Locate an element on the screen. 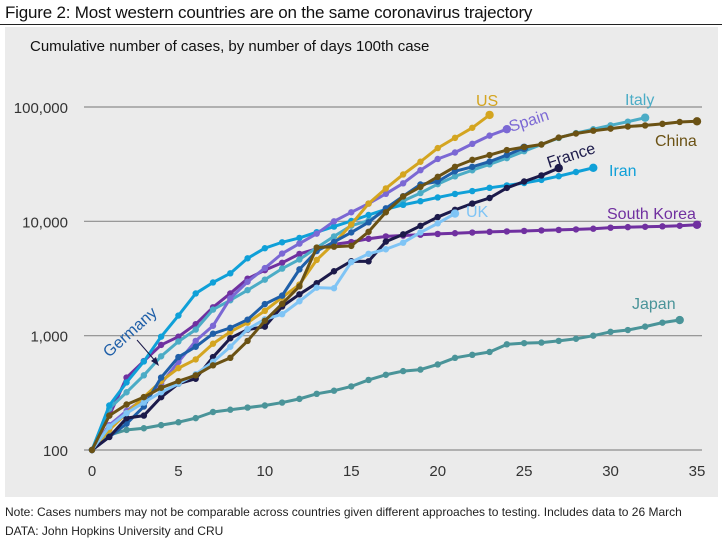 This screenshot has width=722, height=542. label-iran: Iran is located at coordinates (623, 171).